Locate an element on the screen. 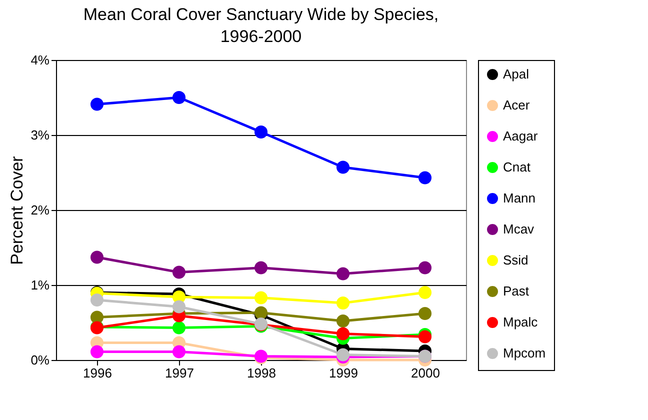 The height and width of the screenshot is (420, 648). x-tick-label: 1999 is located at coordinates (343, 373).